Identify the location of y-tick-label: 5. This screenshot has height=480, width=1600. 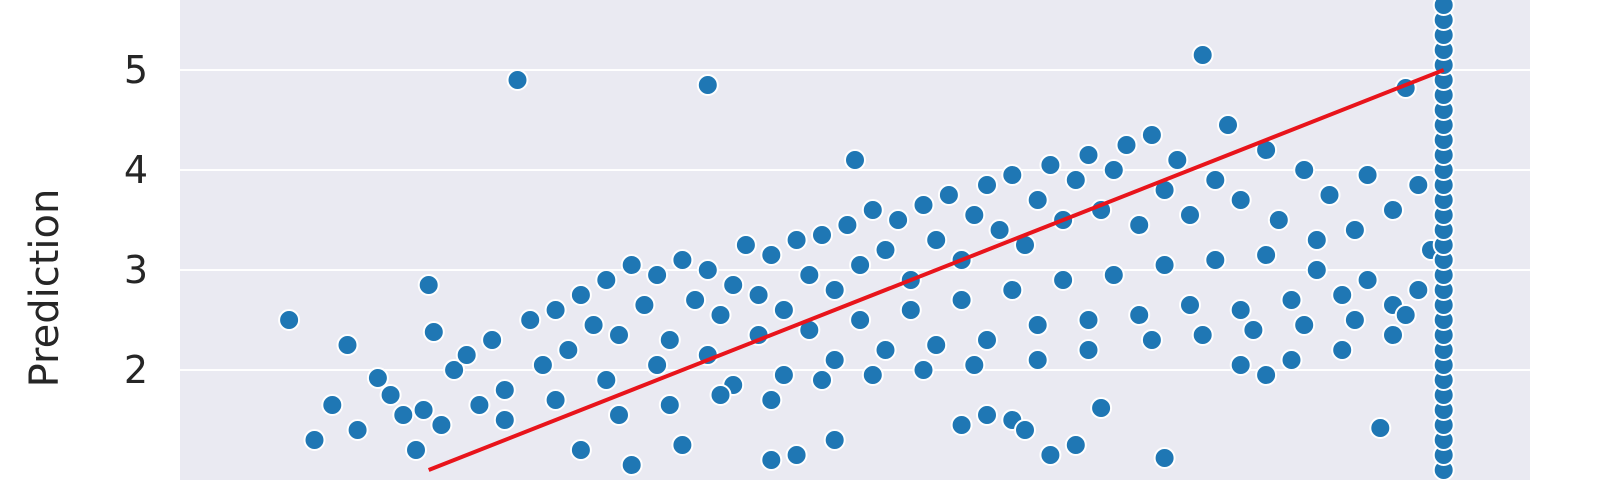
(136, 70).